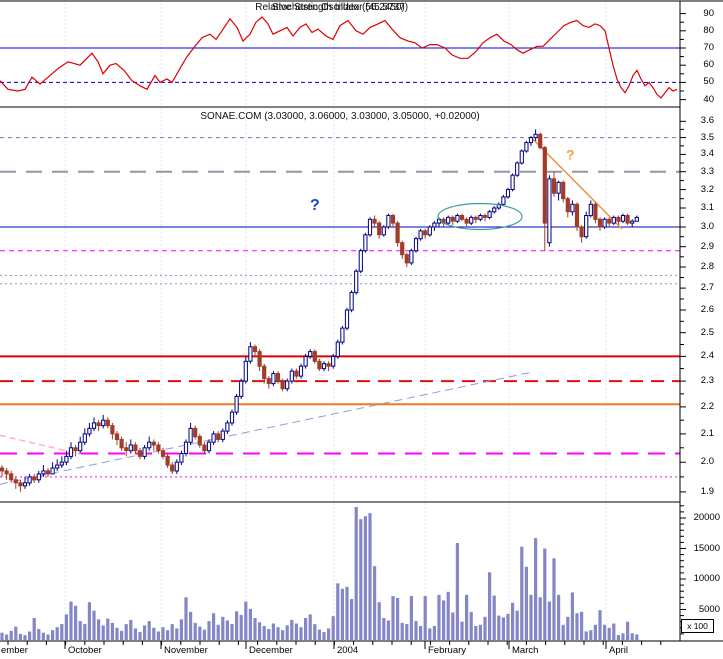  What do you see at coordinates (707, 309) in the screenshot?
I see `price-axis-label: 2.6` at bounding box center [707, 309].